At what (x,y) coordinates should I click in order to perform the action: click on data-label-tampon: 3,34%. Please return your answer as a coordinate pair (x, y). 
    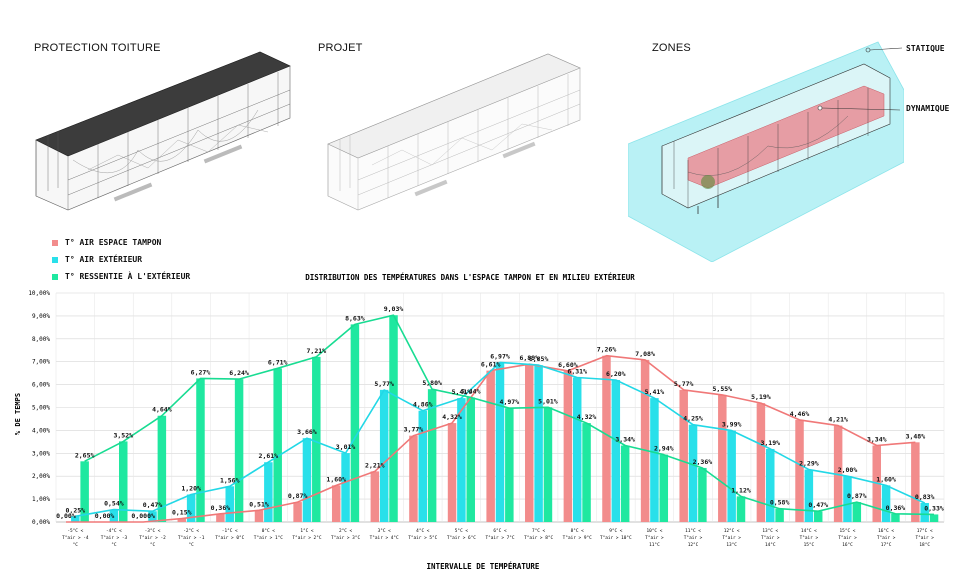
    Looking at the image, I should click on (877, 440).